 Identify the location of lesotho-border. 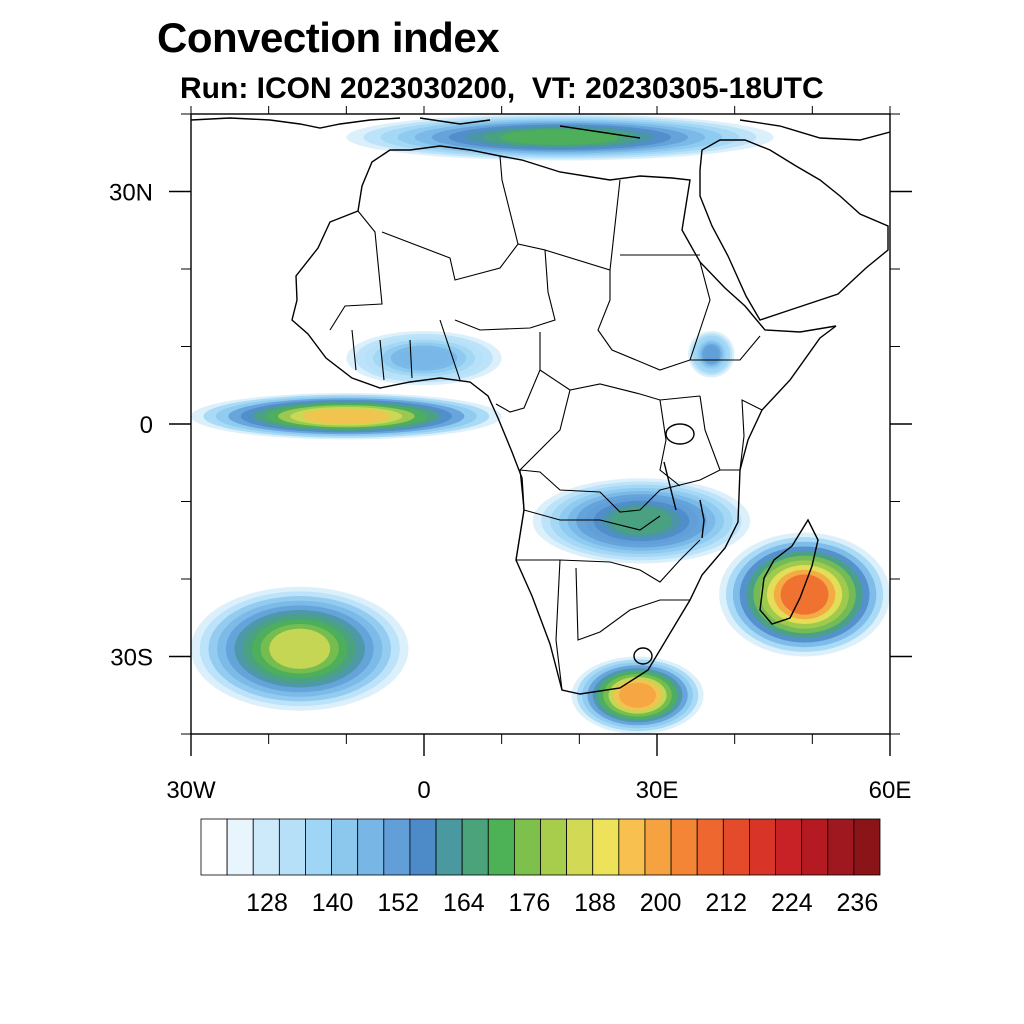
(643, 656).